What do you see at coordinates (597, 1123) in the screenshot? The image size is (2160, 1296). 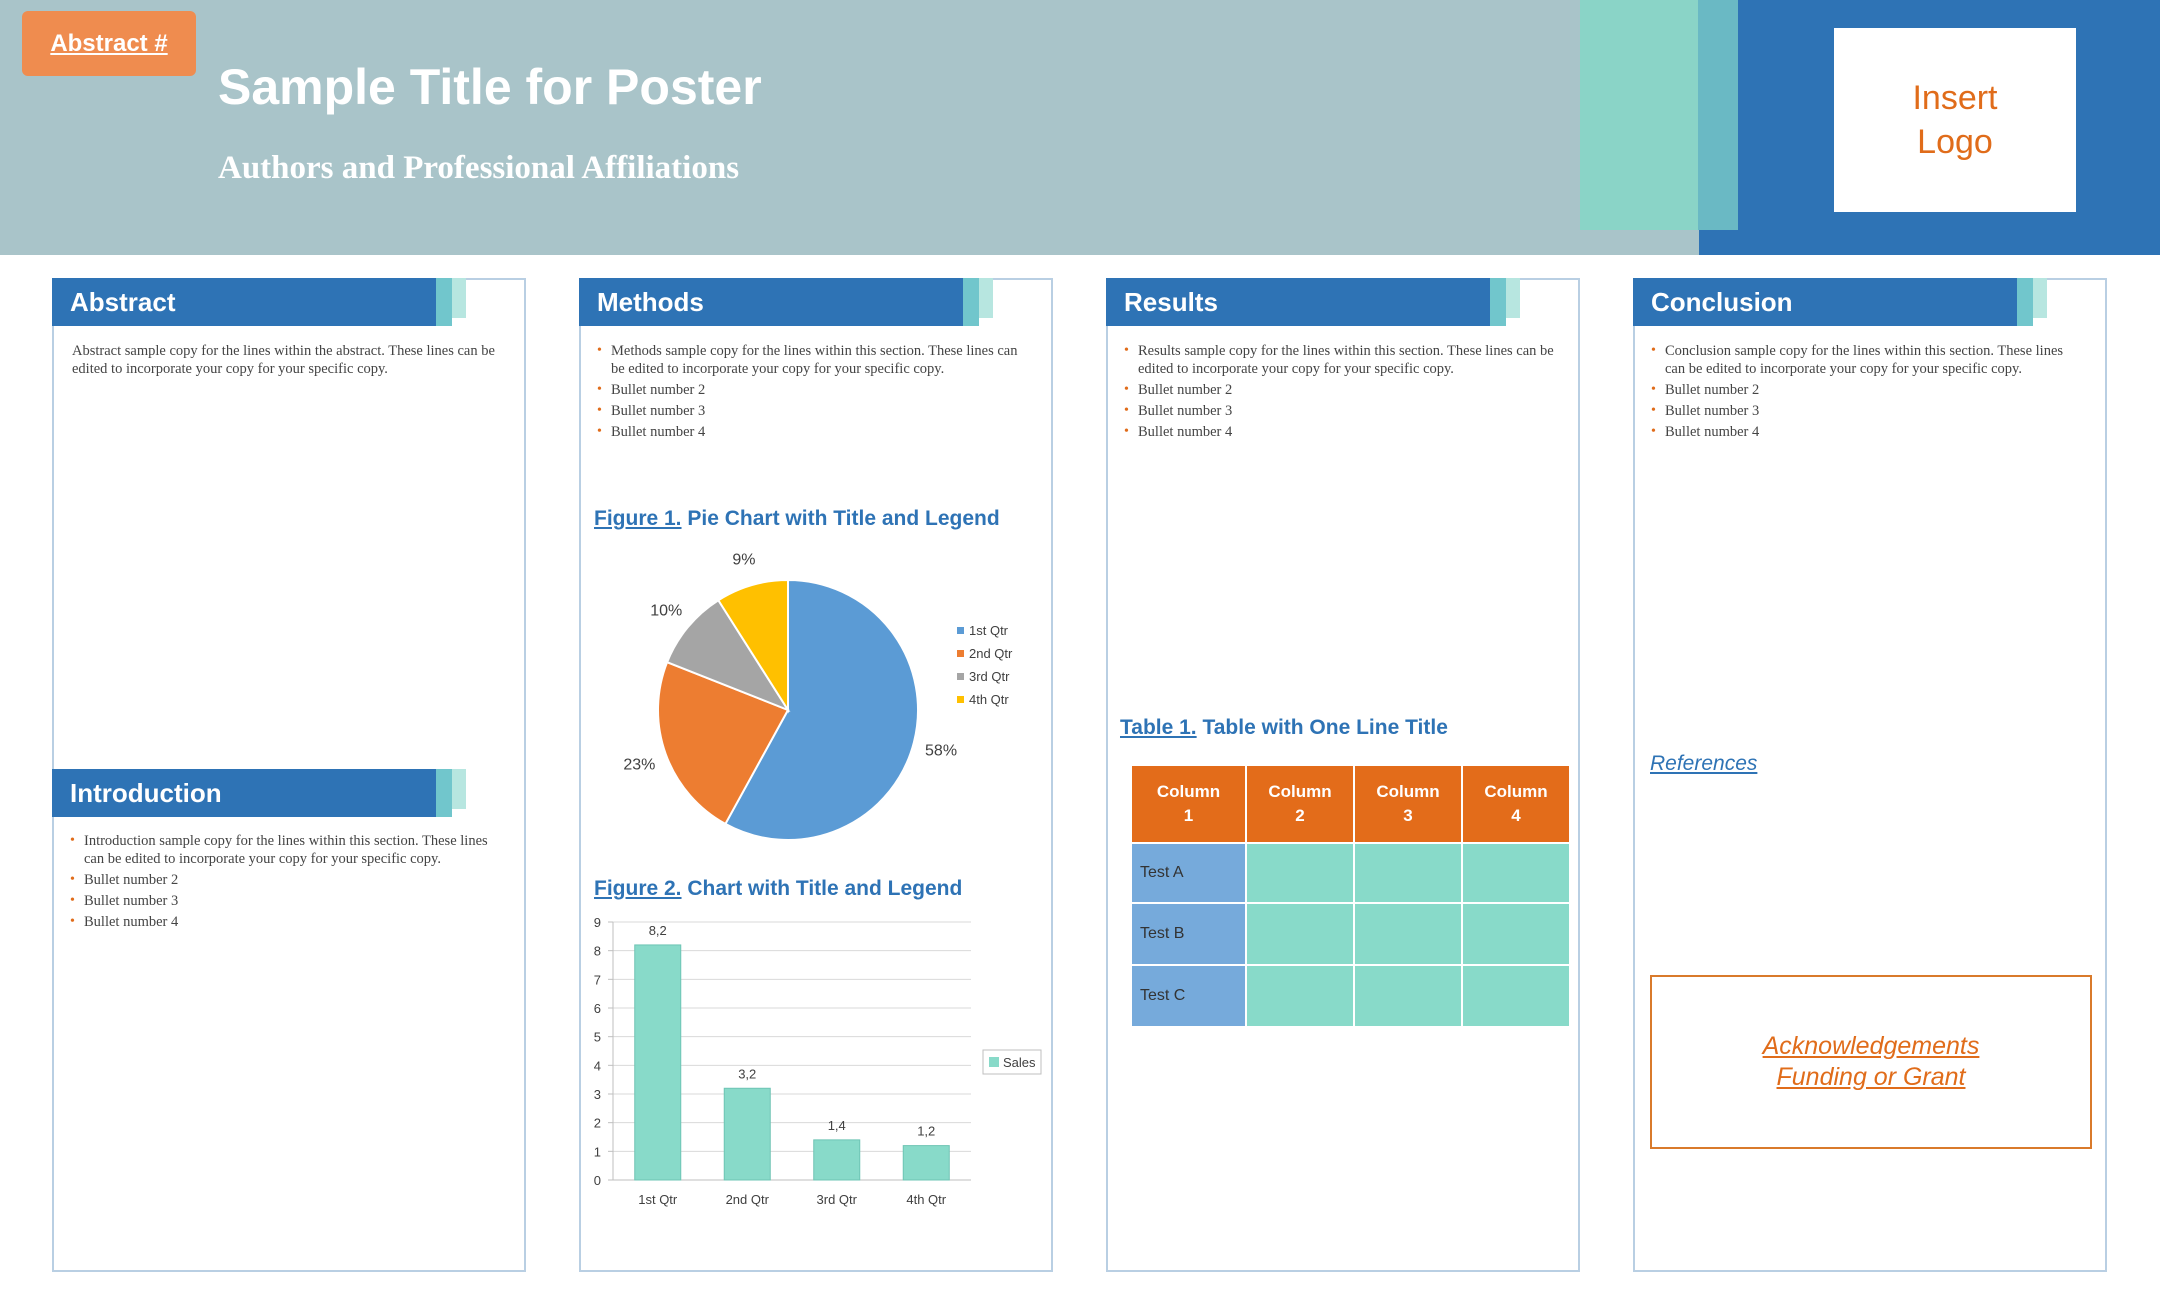 I see `y-tick-label: 2` at bounding box center [597, 1123].